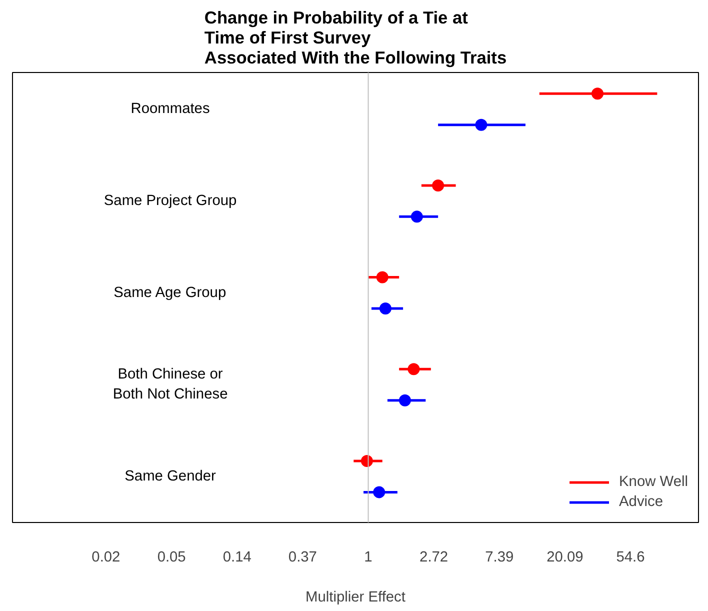  Describe the element at coordinates (170, 109) in the screenshot. I see `y-tick-label: Roommates` at that location.